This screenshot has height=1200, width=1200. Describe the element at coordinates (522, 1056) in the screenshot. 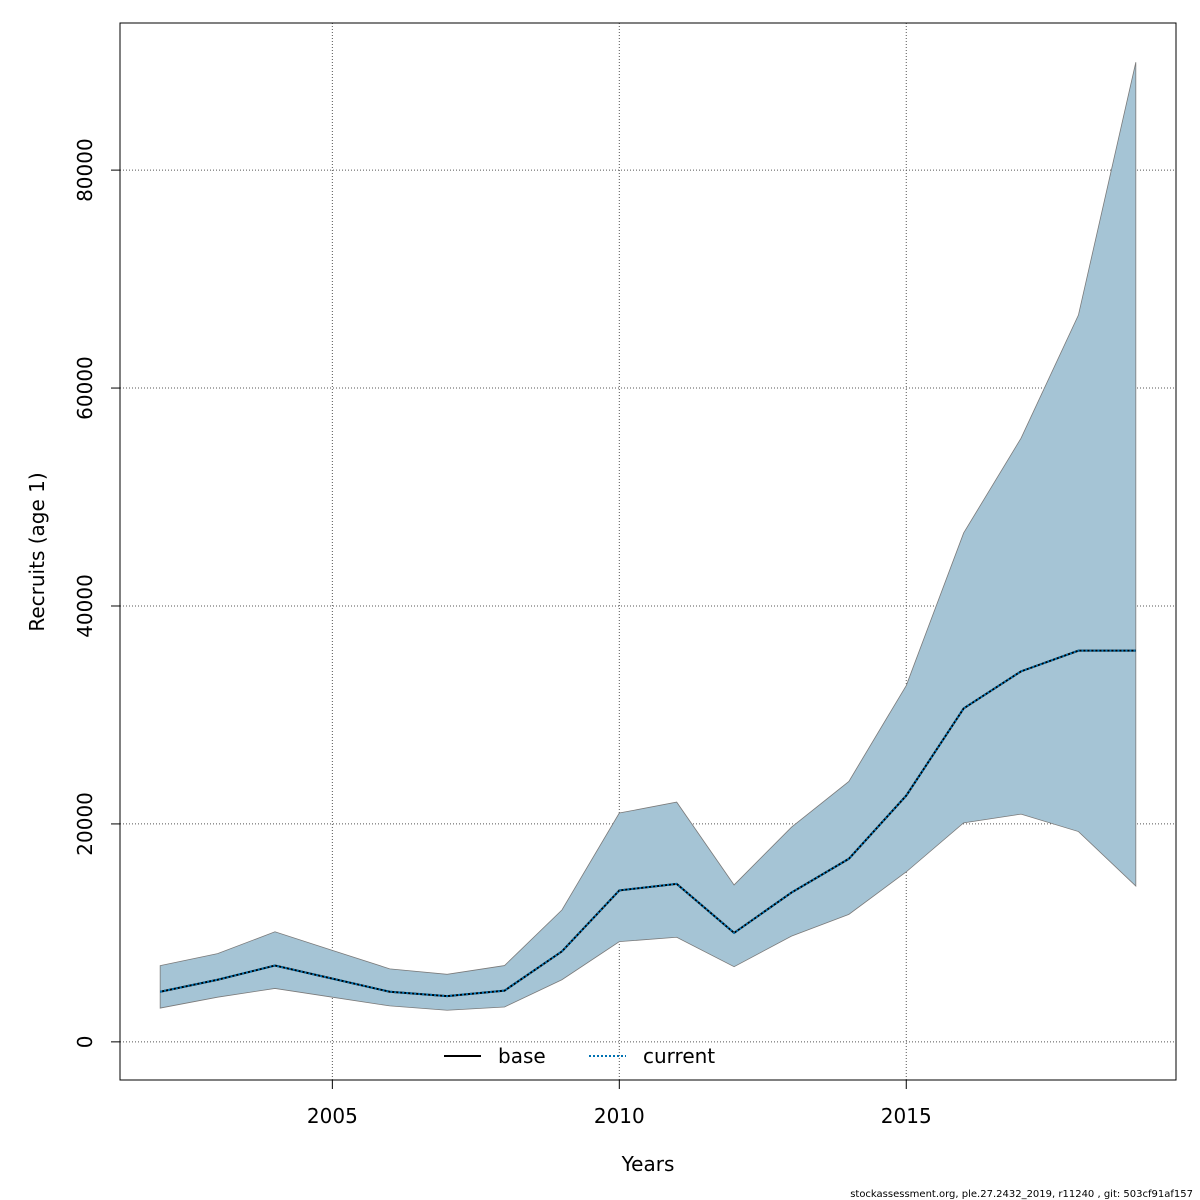

I see `legend-base-label: base` at that location.